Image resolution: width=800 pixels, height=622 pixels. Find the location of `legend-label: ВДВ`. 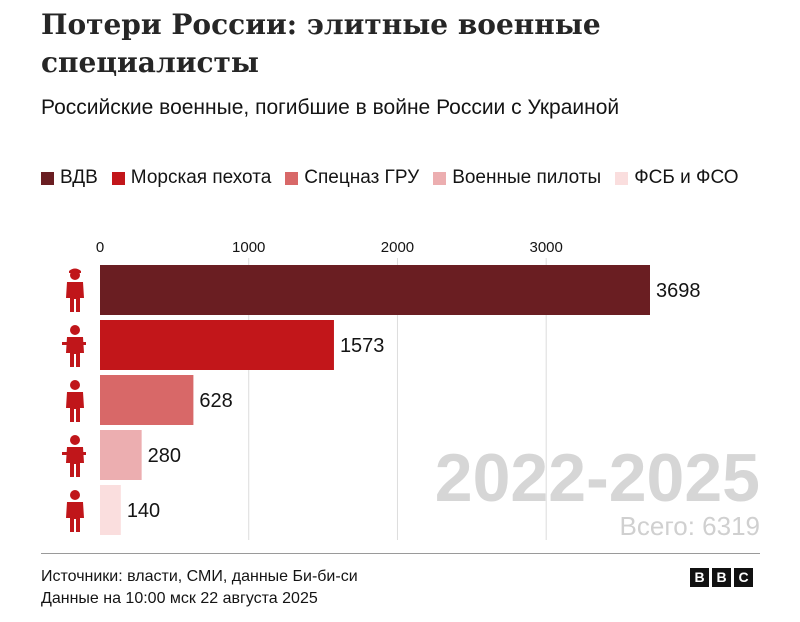

legend-label: ВДВ is located at coordinates (79, 177).